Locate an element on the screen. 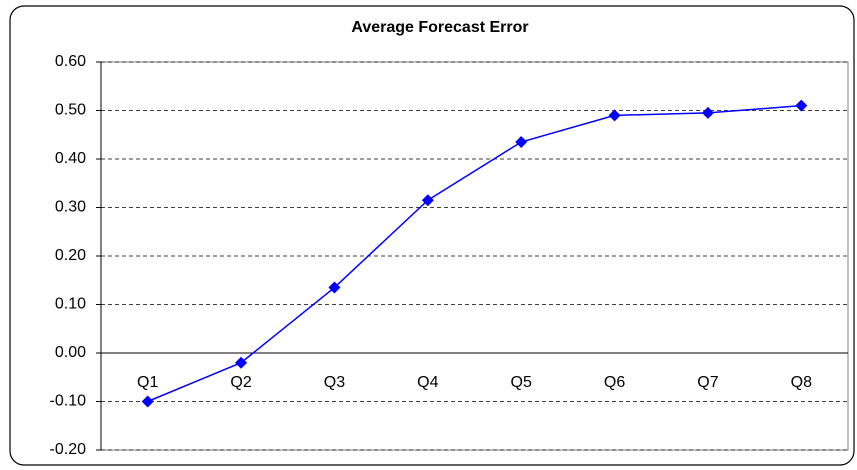 The image size is (857, 470). x-tick-label: Q5 is located at coordinates (521, 382).